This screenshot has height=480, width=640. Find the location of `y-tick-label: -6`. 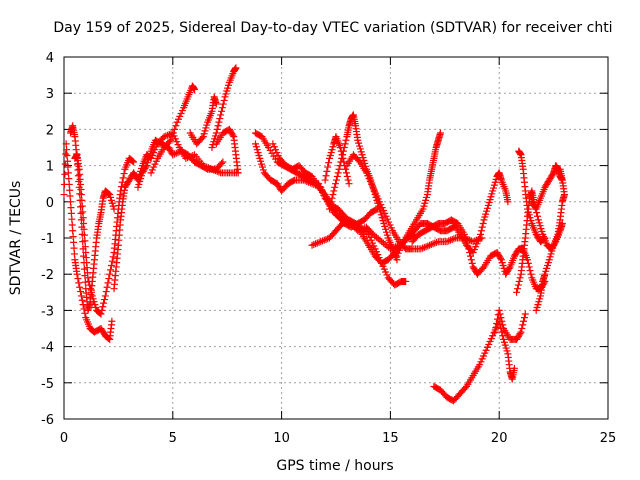

y-tick-label: -6 is located at coordinates (47, 420).